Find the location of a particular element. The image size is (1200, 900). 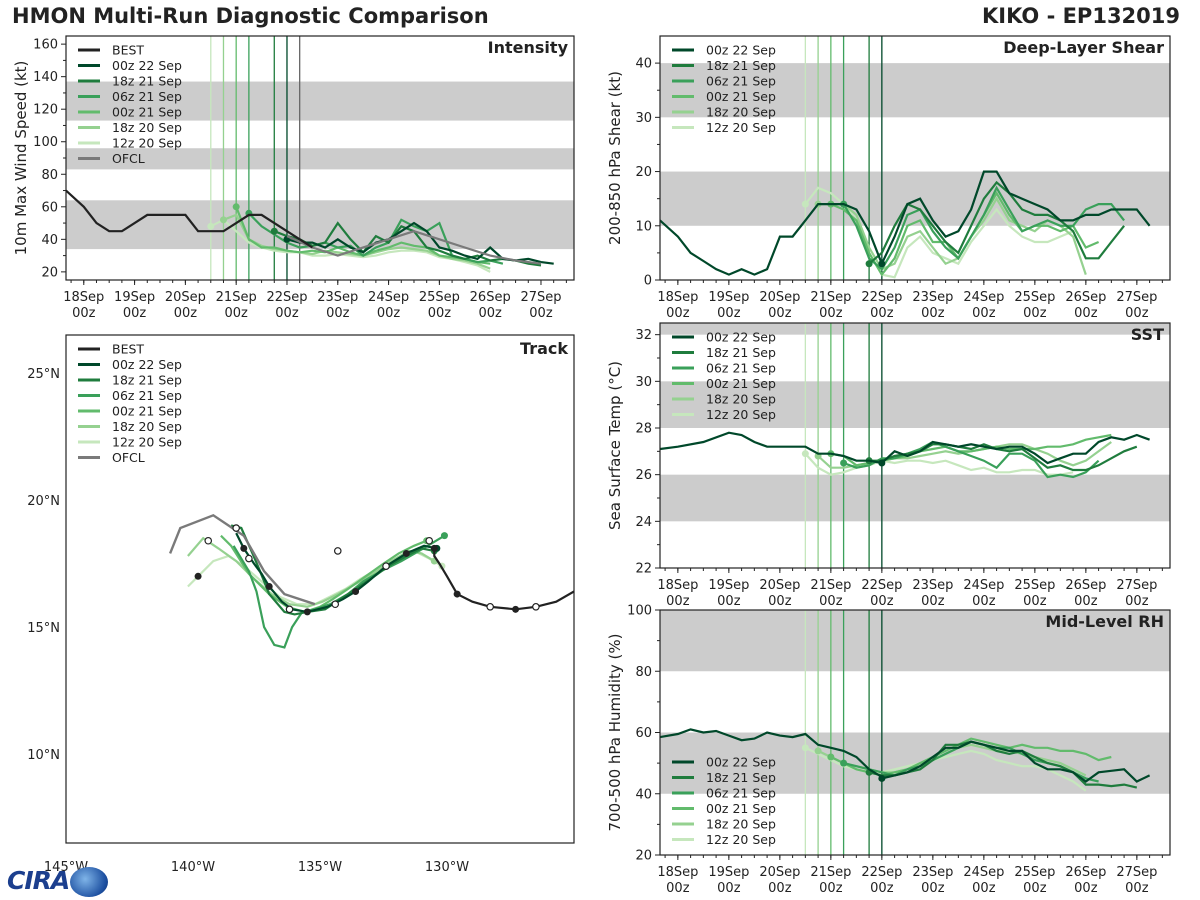

track-ytick-label-0: 10°N is located at coordinates (43, 755).